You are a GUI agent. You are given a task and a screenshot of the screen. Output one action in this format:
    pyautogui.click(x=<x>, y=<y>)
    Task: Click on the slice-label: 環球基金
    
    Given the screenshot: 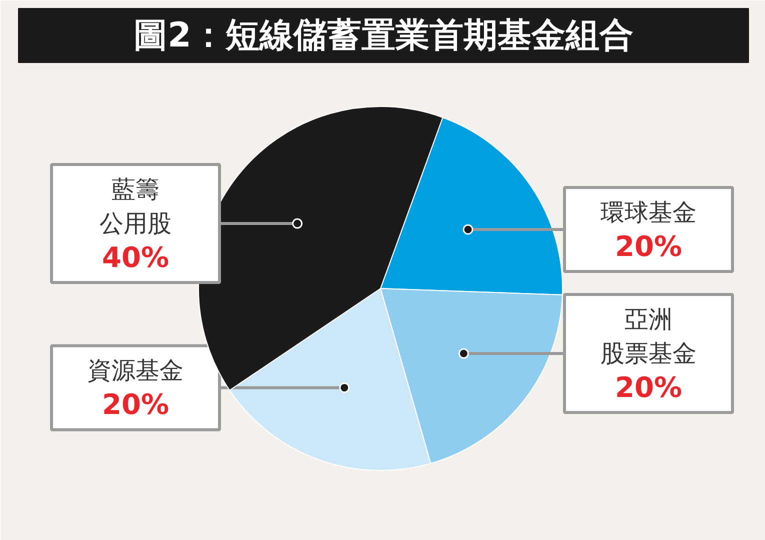 What is the action you would take?
    pyautogui.click(x=648, y=212)
    